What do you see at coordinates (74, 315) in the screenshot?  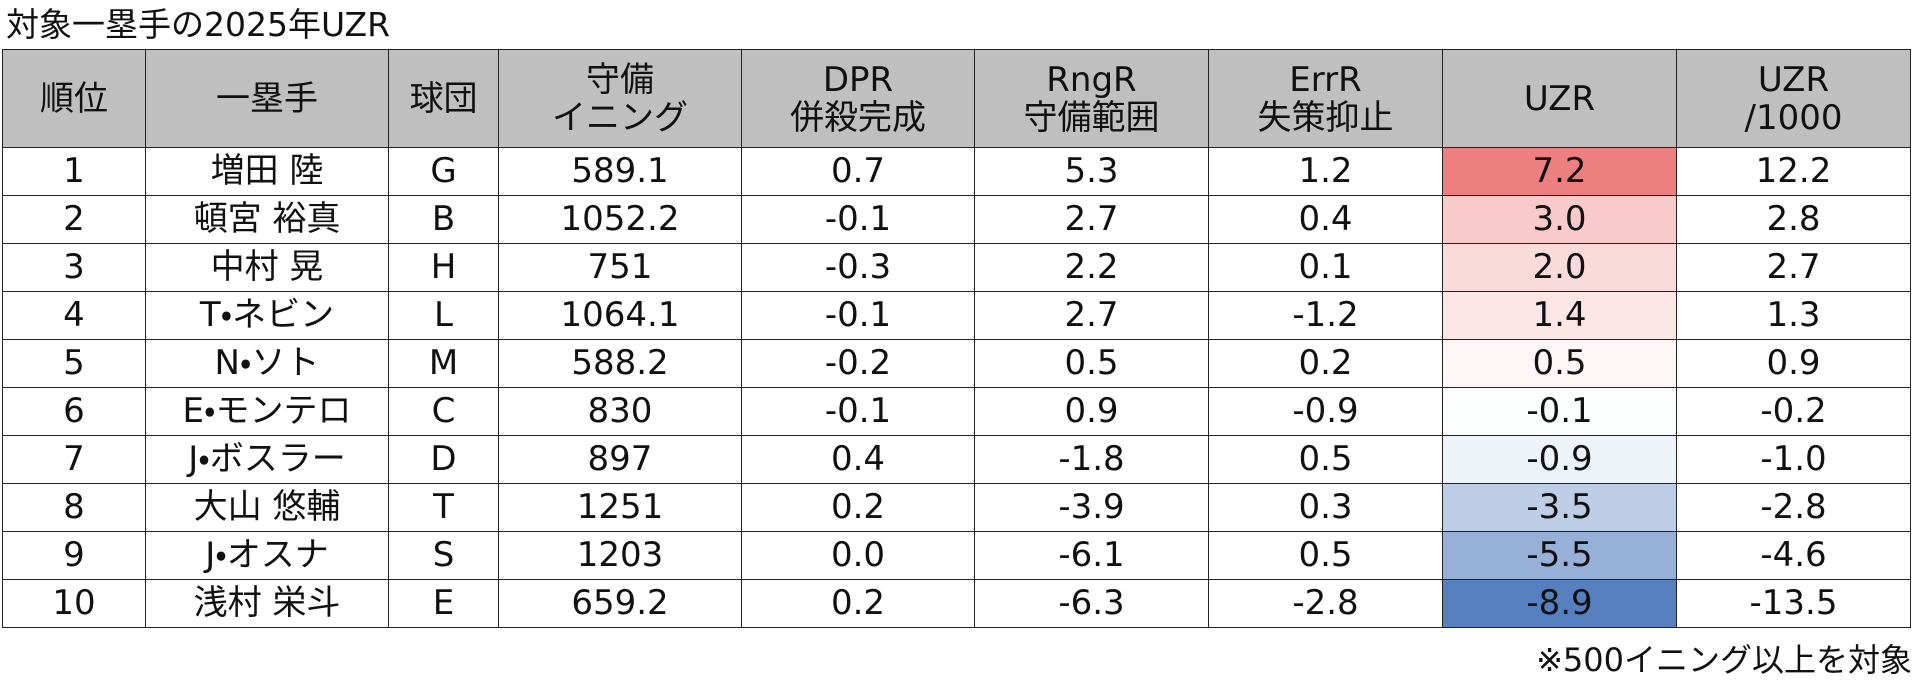 I see `table-cell: 4` at bounding box center [74, 315].